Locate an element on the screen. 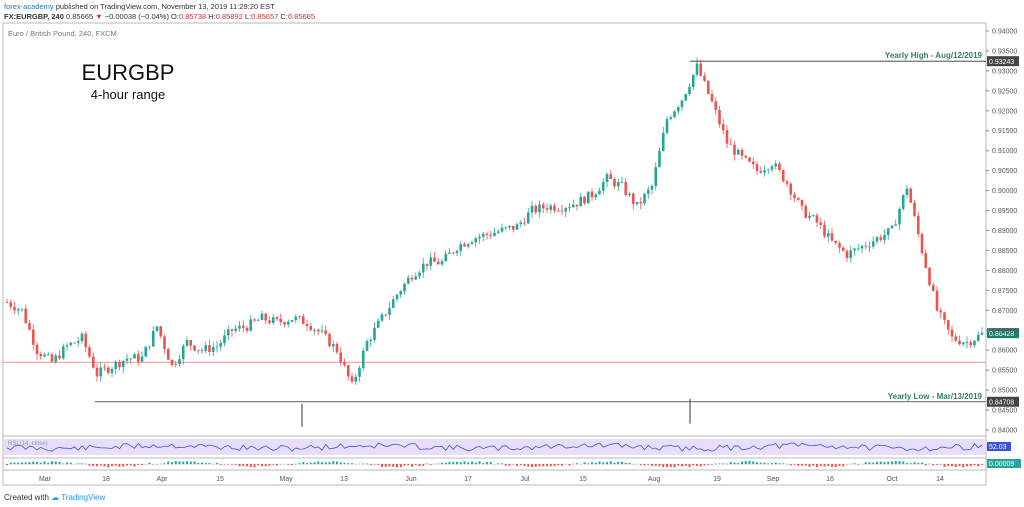 The height and width of the screenshot is (507, 1024). tradingview-brand-link: TradingView is located at coordinates (83, 497).